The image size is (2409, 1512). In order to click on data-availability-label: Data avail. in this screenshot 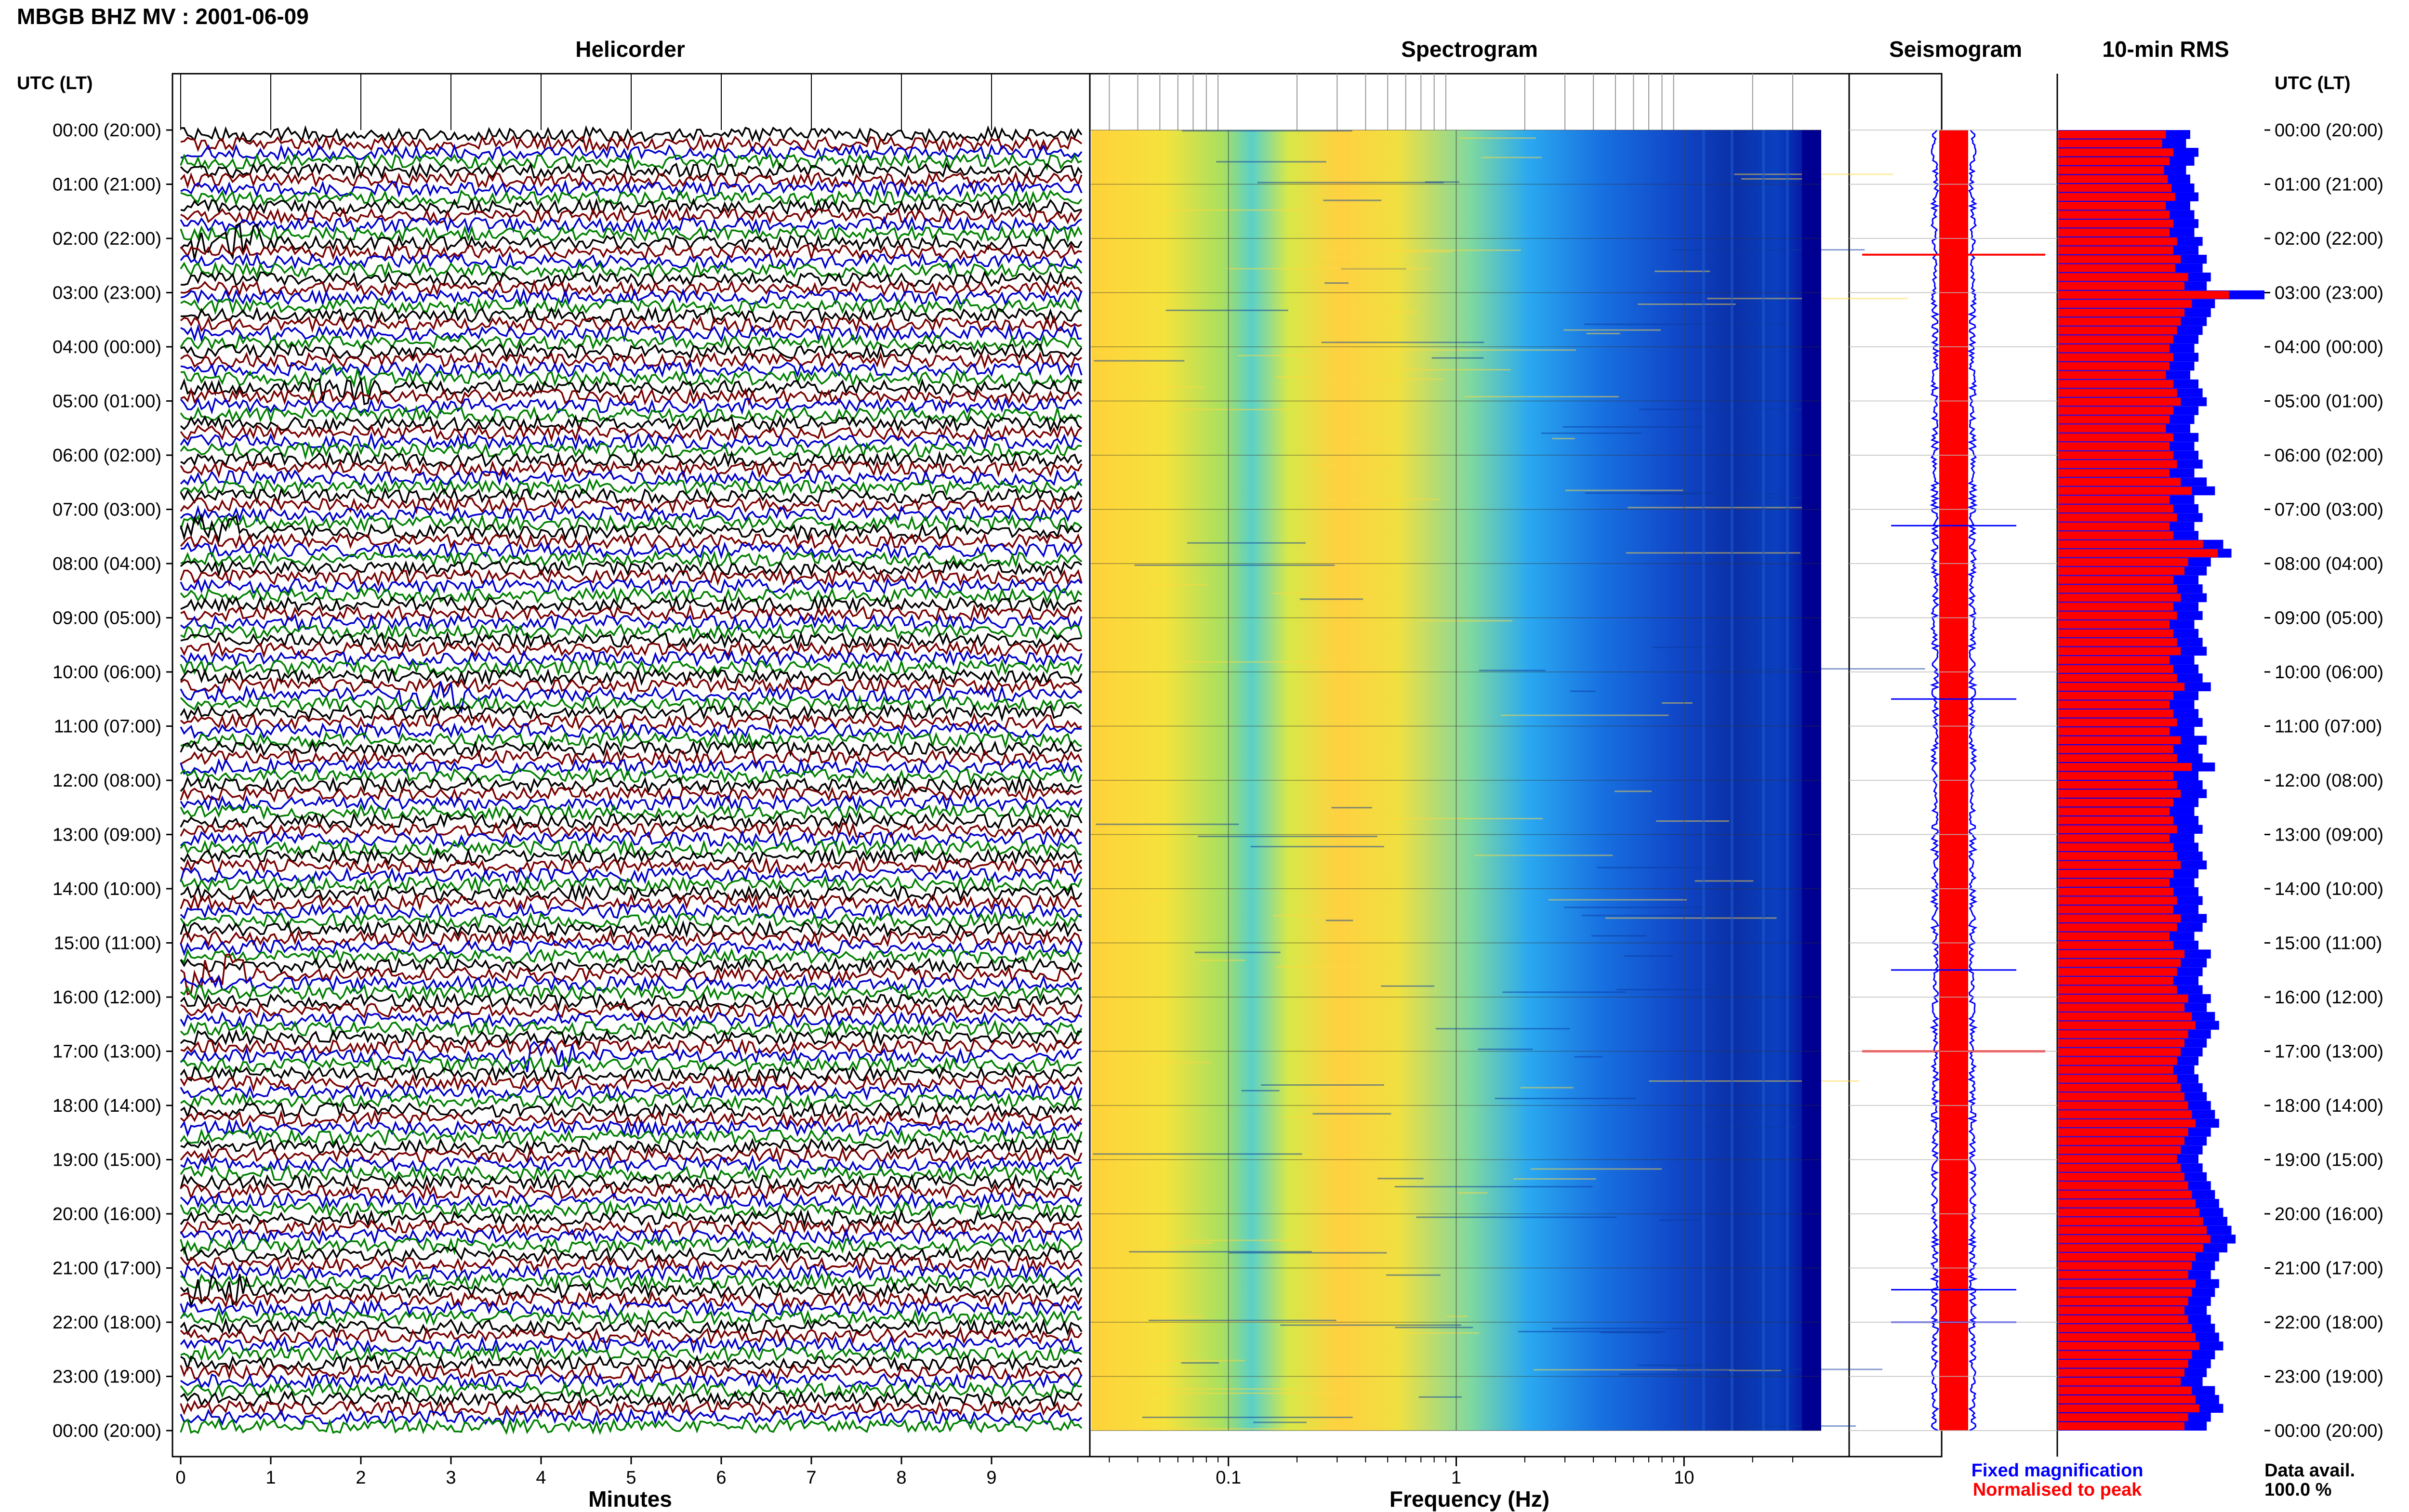, I will do `click(2309, 1470)`.